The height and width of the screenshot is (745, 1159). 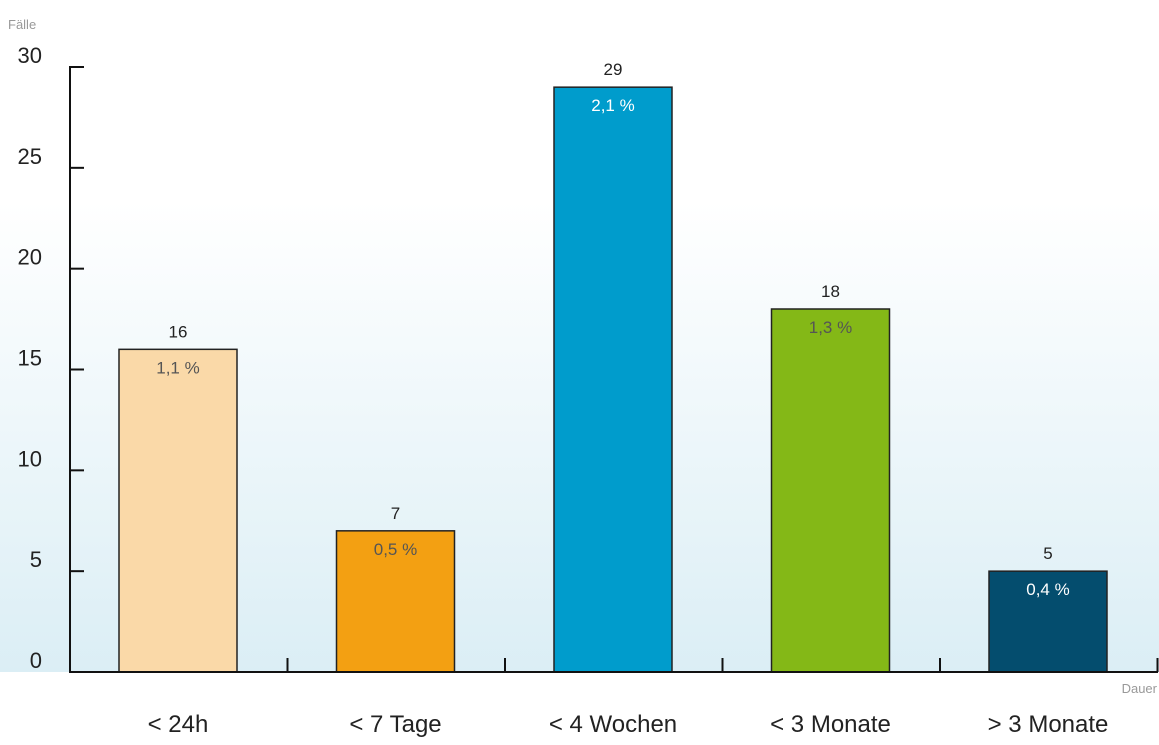 What do you see at coordinates (36, 660) in the screenshot?
I see `y-tick-label: 0` at bounding box center [36, 660].